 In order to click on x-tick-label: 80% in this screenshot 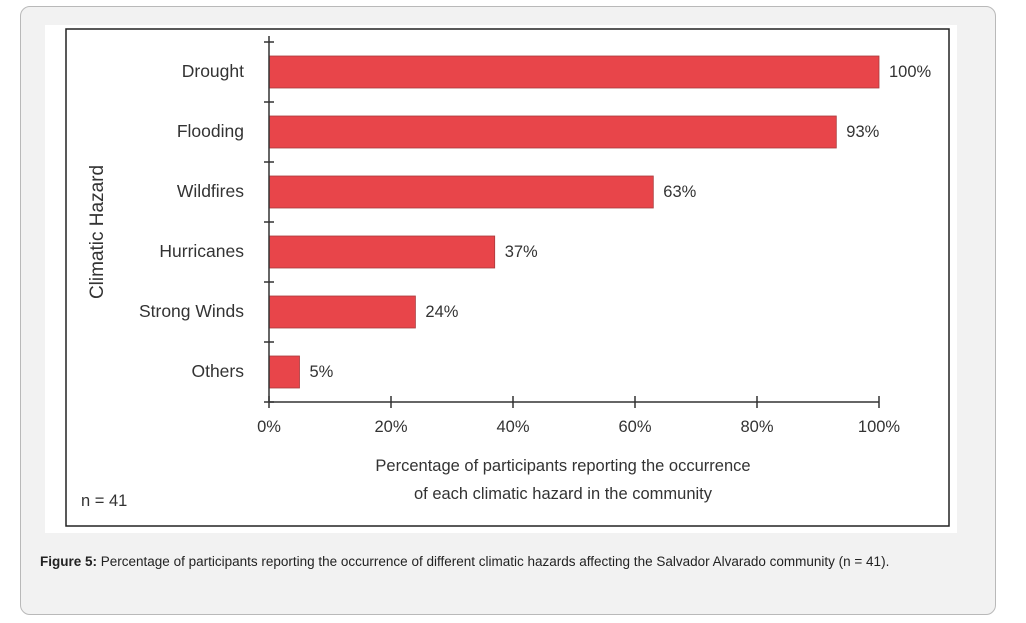, I will do `click(756, 427)`.